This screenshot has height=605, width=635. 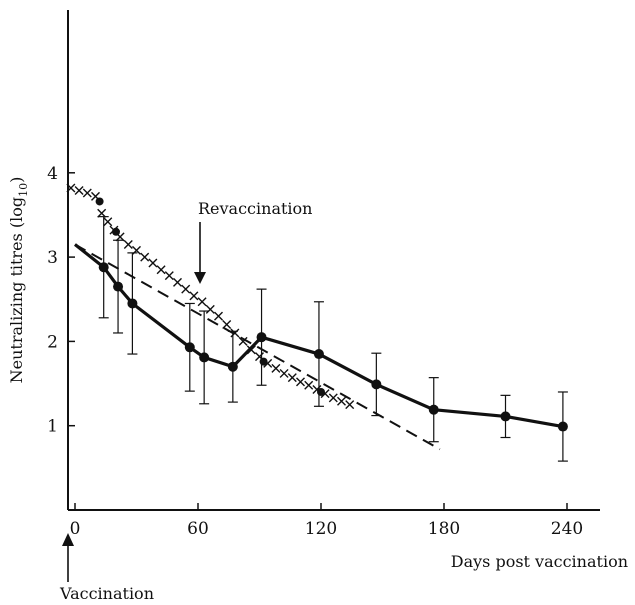 What do you see at coordinates (52, 258) in the screenshot?
I see `y-tick-label: 3` at bounding box center [52, 258].